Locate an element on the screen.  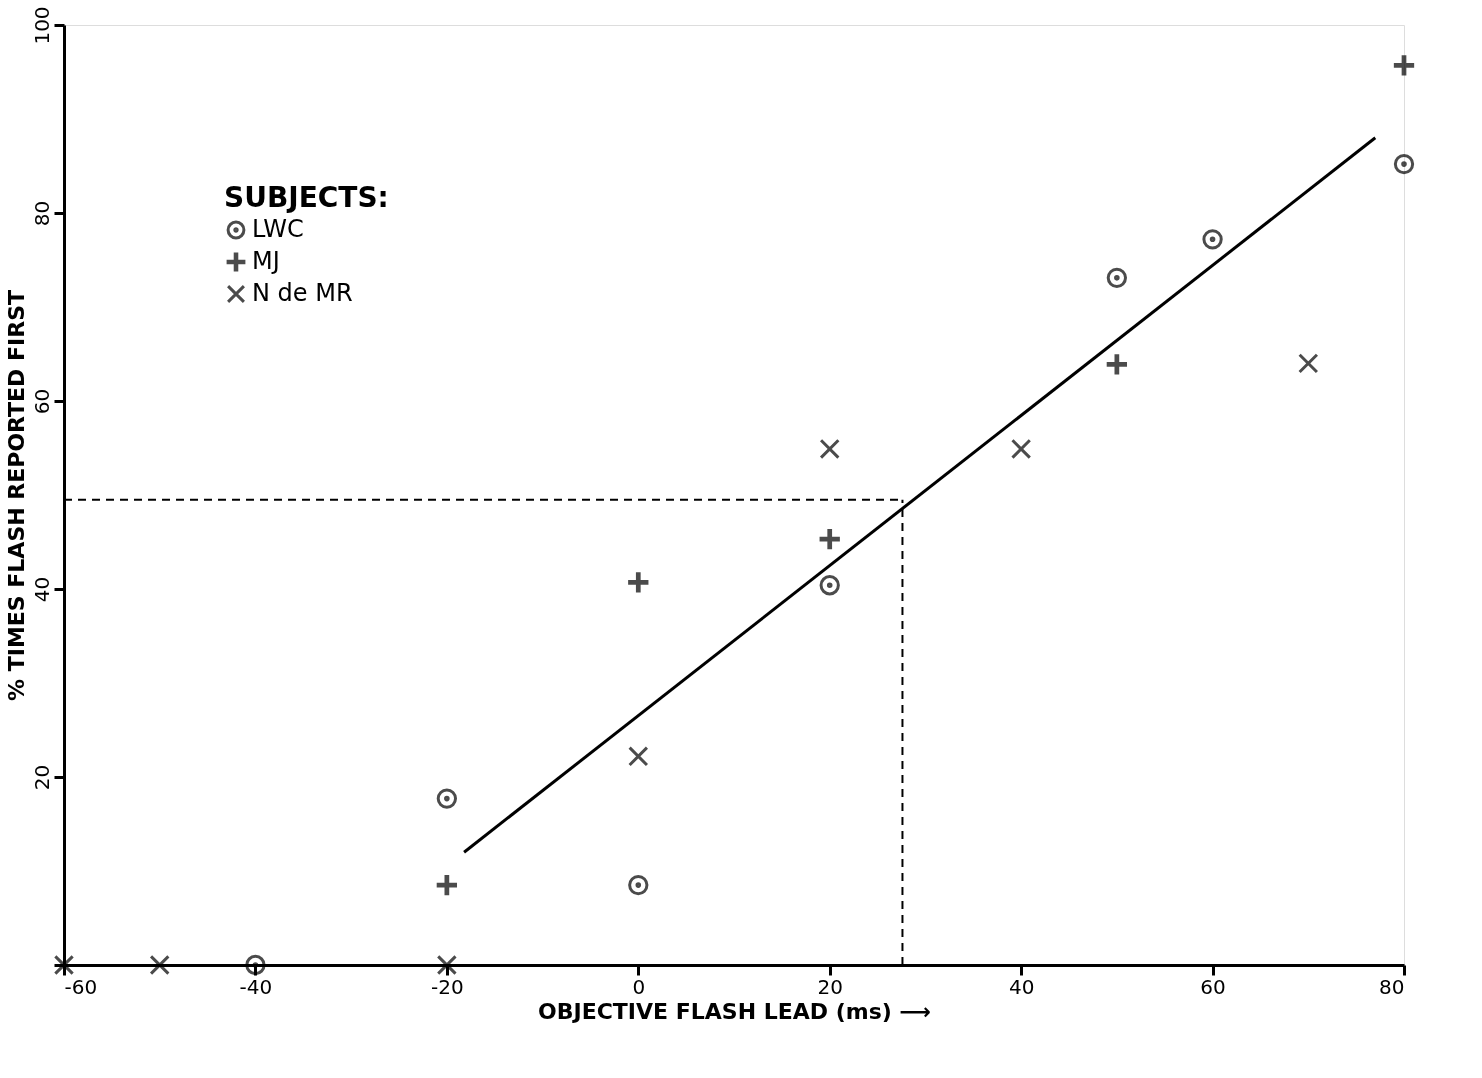
x-tick-label: 40 is located at coordinates (1021, 986).